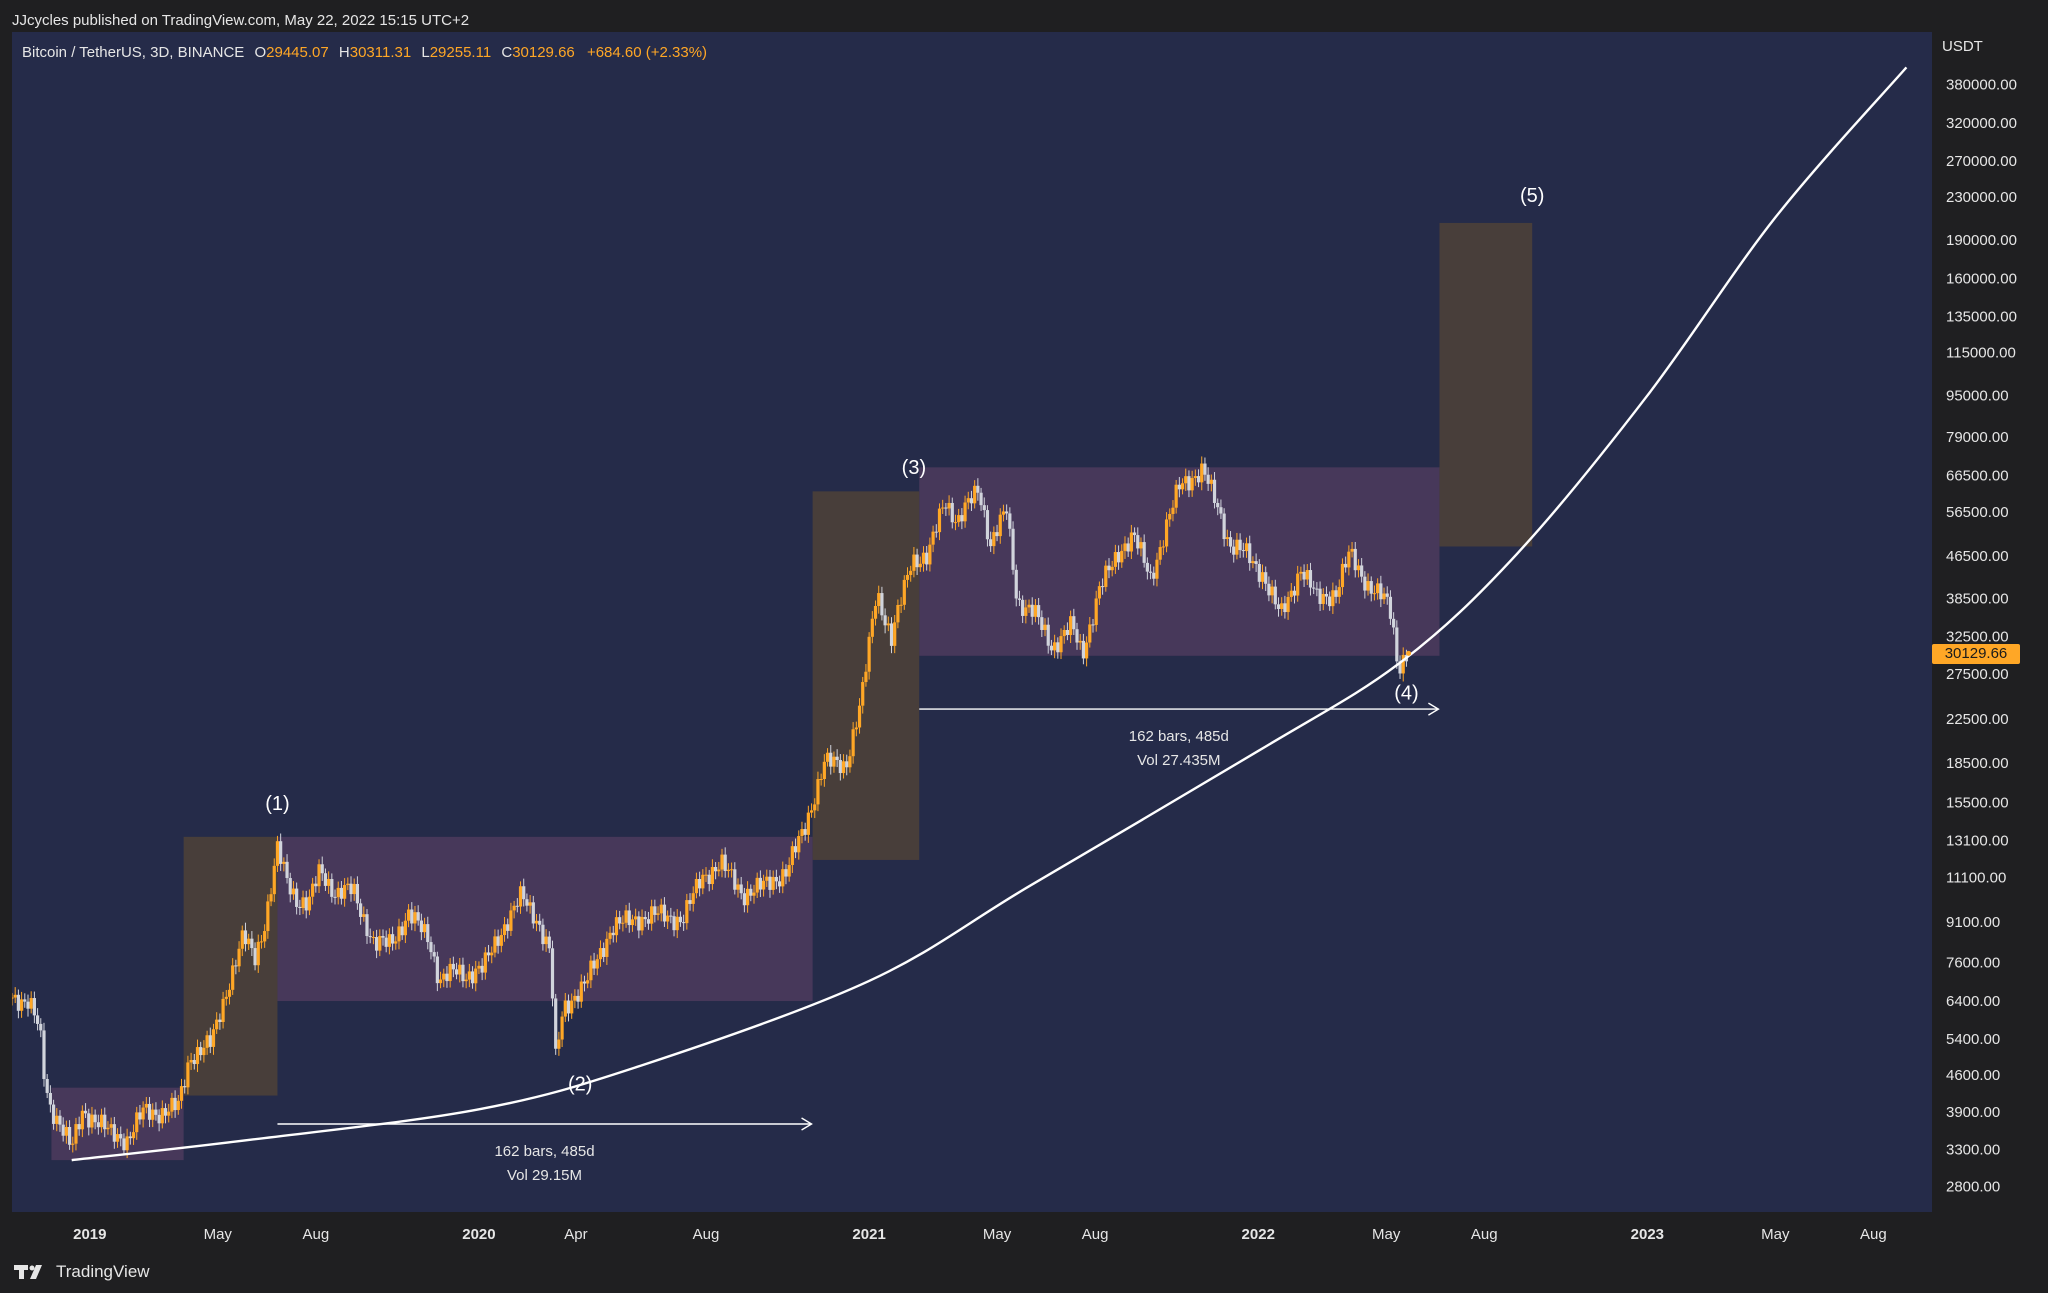  I want to click on wave-label: (4), so click(1406, 694).